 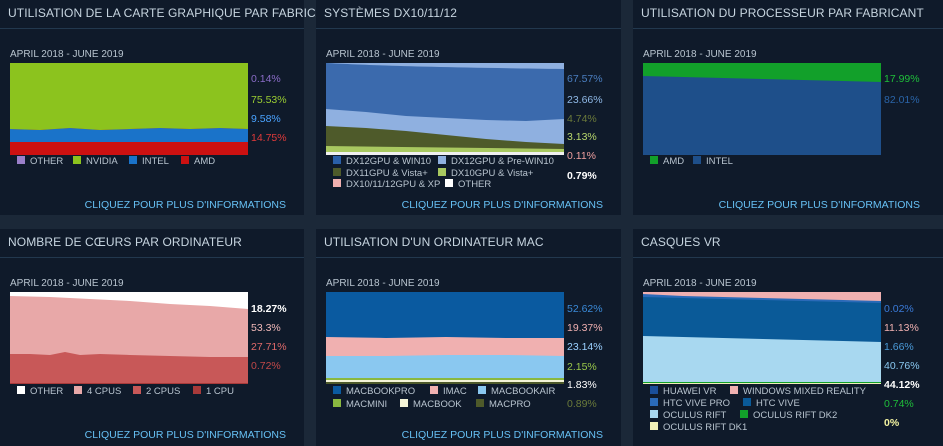 What do you see at coordinates (892, 423) in the screenshot?
I see `percent-label: 0%` at bounding box center [892, 423].